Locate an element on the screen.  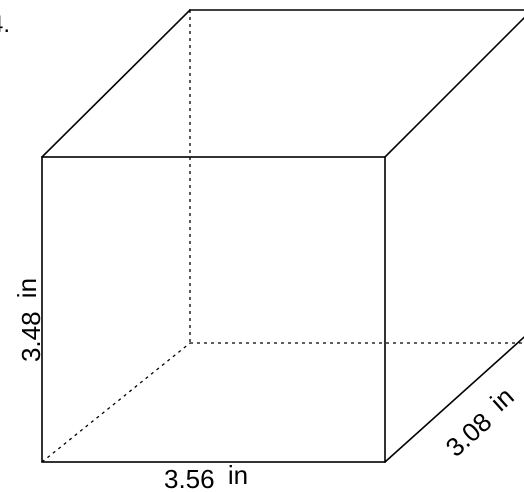
depth-value: 3.08 is located at coordinates (469, 434).